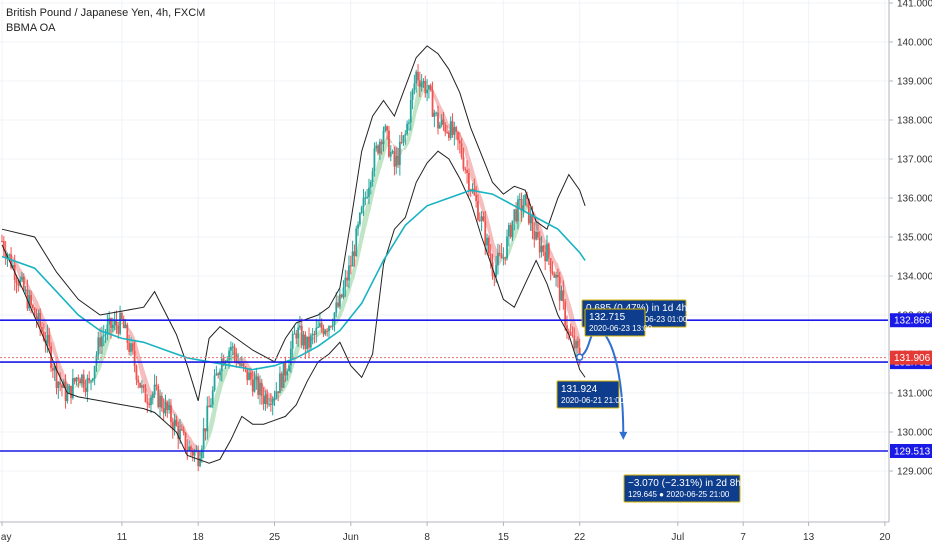 This screenshot has height=550, width=932. Describe the element at coordinates (677, 537) in the screenshot. I see `time-tick-label: Jul` at that location.